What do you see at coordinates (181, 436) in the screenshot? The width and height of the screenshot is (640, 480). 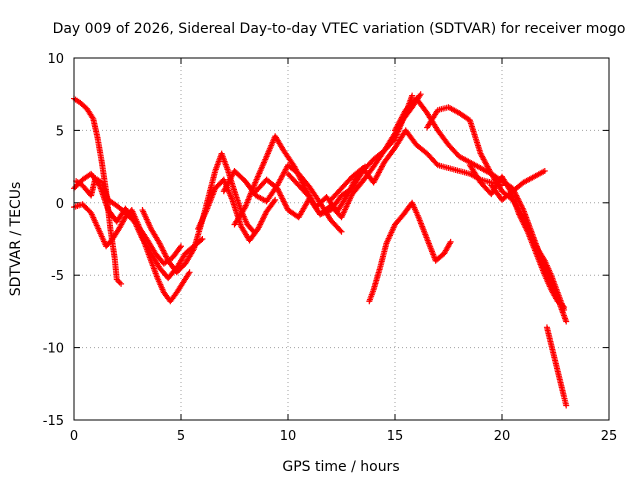 I see `x-tick-label: 5` at bounding box center [181, 436].